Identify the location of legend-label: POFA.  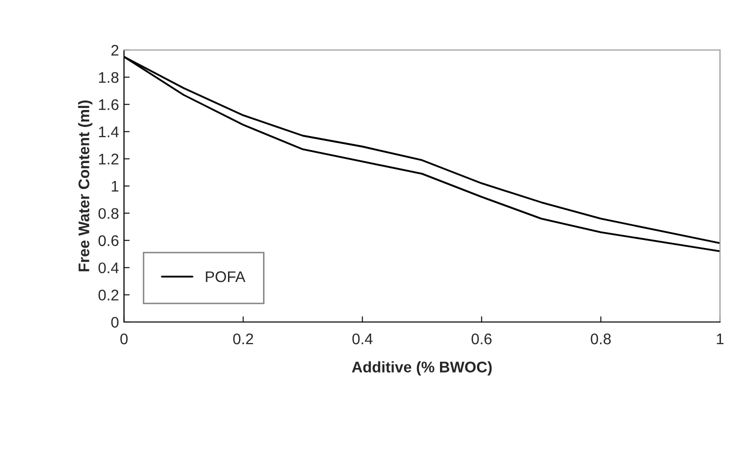
(226, 276).